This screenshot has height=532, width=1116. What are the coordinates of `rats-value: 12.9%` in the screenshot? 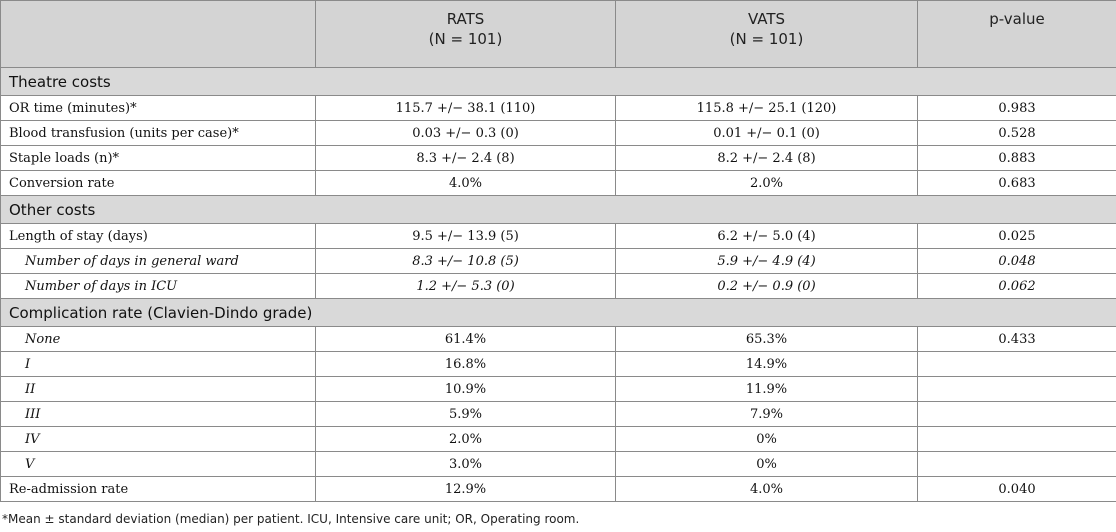 It's located at (465, 489).